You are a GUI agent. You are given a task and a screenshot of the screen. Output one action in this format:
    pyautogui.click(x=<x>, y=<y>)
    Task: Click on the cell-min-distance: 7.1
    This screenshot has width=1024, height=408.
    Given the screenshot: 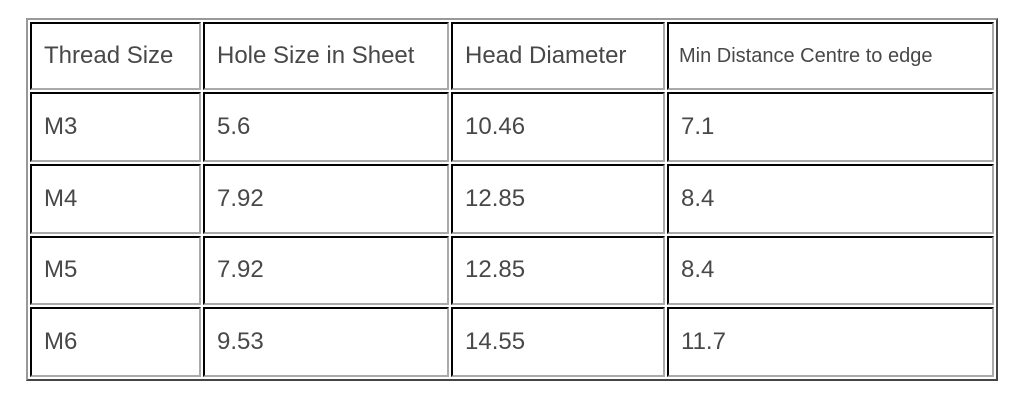 What is the action you would take?
    pyautogui.click(x=830, y=127)
    